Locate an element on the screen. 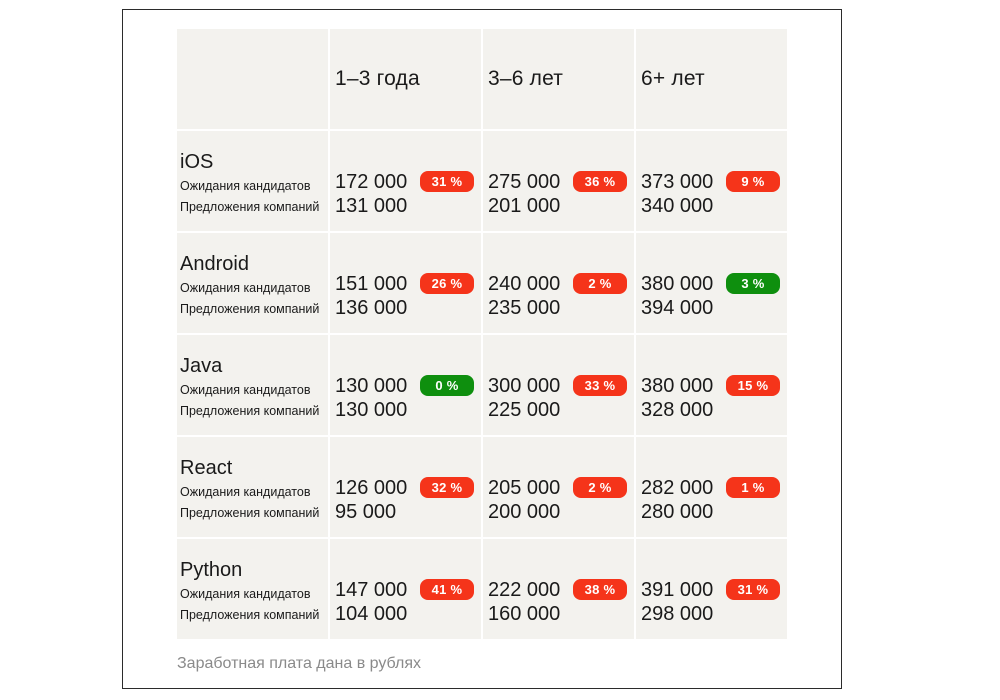  expectation-value: 275 000 is located at coordinates (524, 182).